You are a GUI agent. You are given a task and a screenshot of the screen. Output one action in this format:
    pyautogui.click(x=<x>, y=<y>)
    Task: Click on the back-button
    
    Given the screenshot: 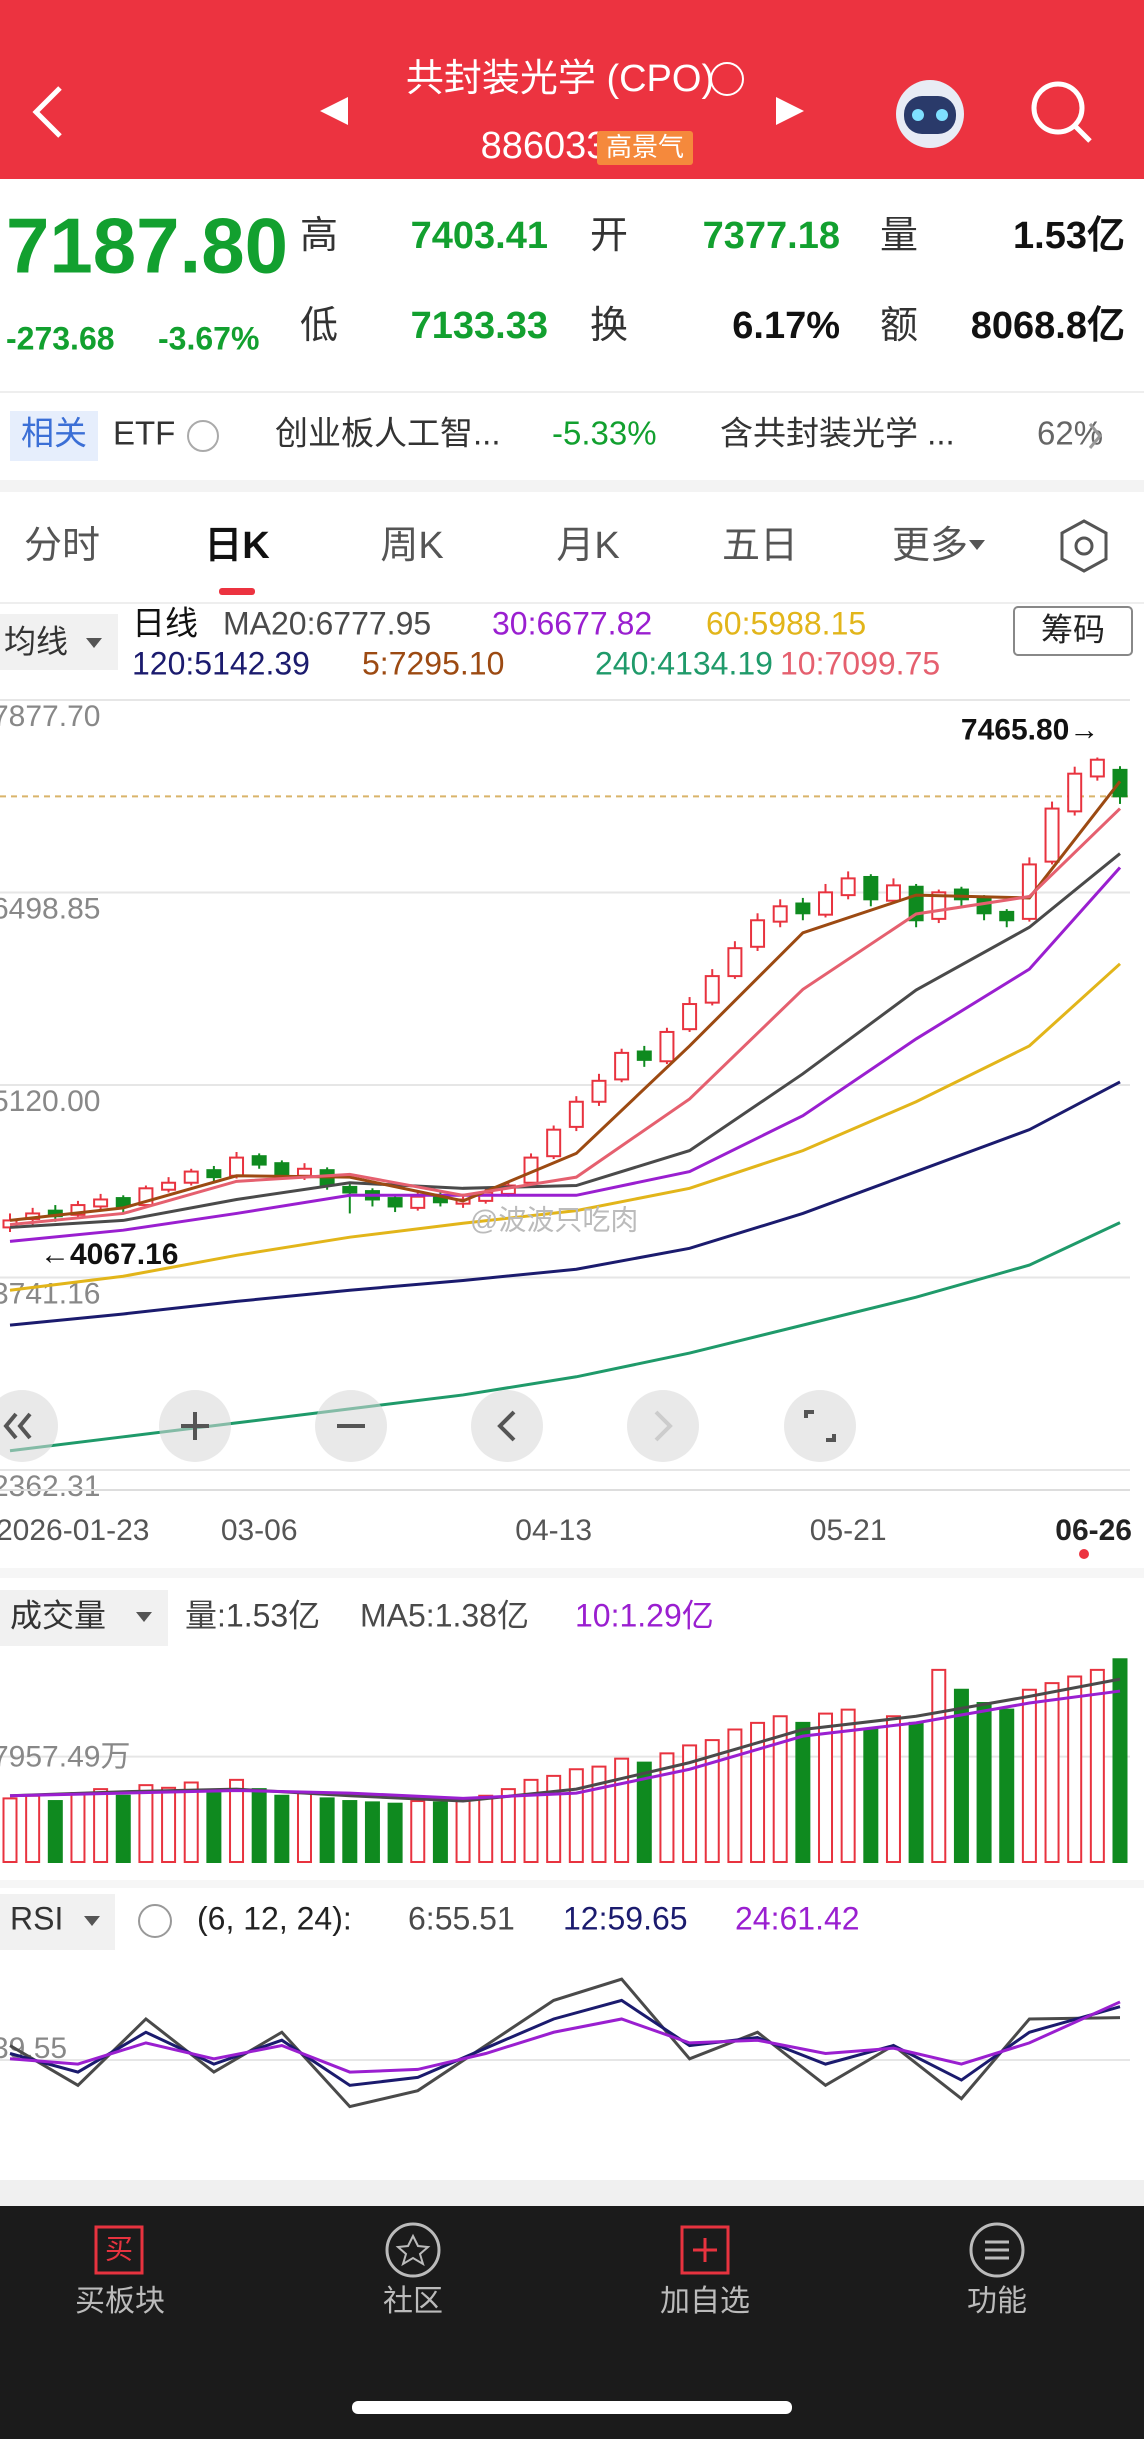 What is the action you would take?
    pyautogui.click(x=47, y=112)
    